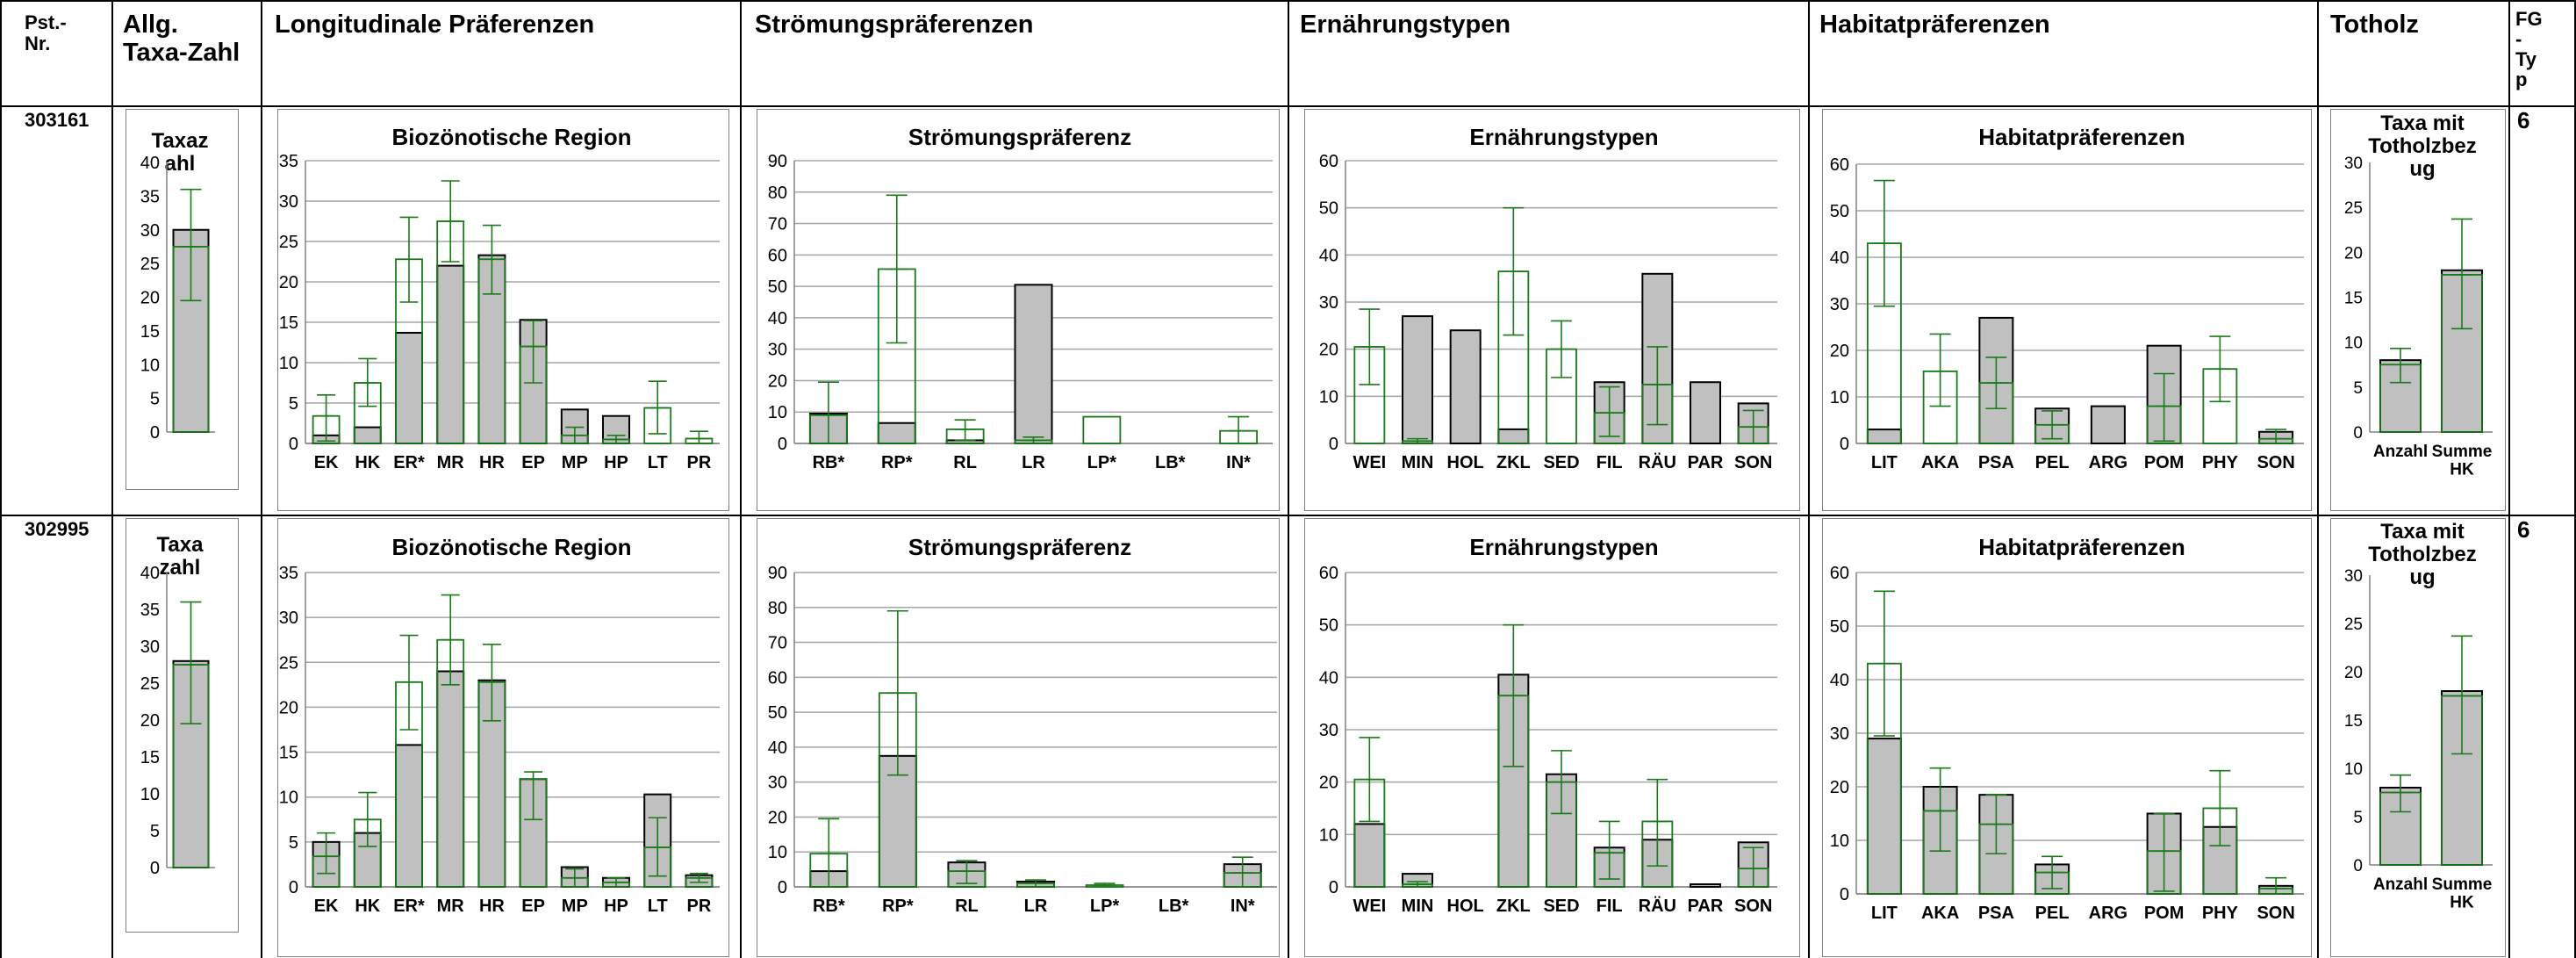  Describe the element at coordinates (367, 463) in the screenshot. I see `x-tick-label: HK` at that location.